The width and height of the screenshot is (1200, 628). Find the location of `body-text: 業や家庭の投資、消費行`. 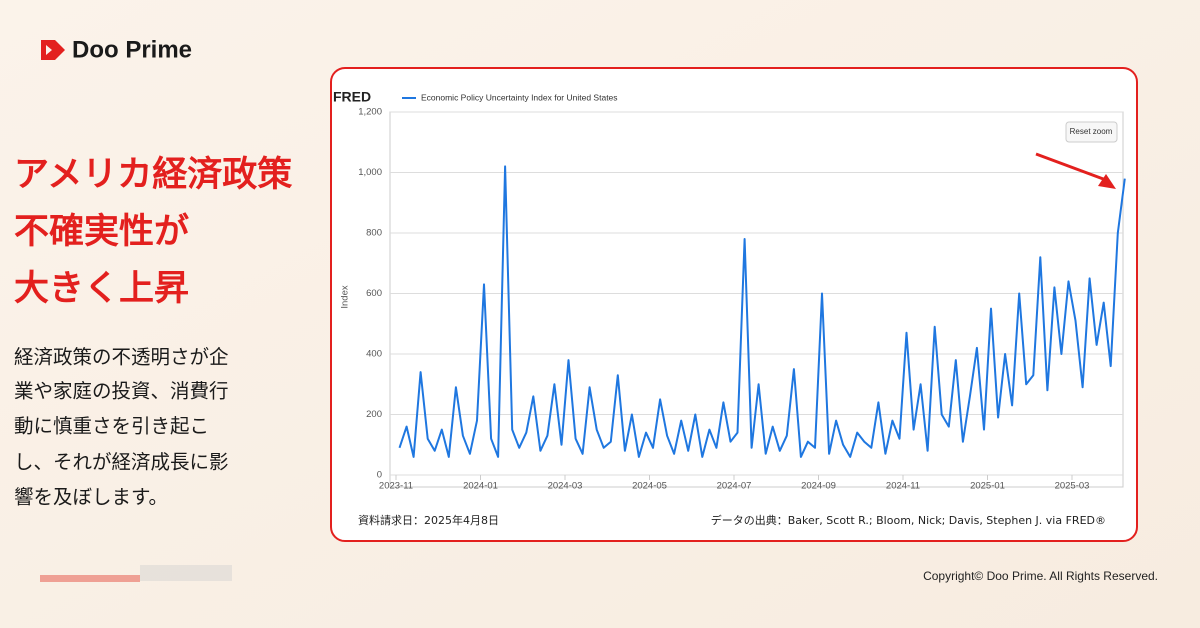

body-text: 業や家庭の投資、消費行 is located at coordinates (121, 391).